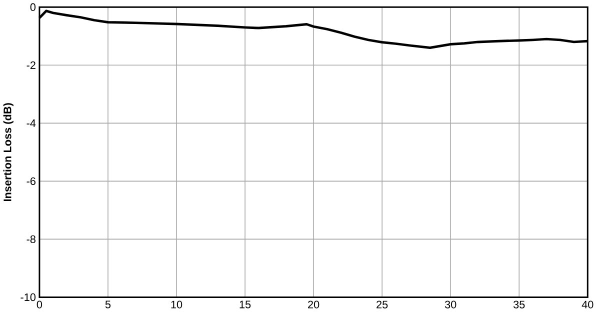 The height and width of the screenshot is (312, 597). I want to click on x-tick-label: 5, so click(108, 304).